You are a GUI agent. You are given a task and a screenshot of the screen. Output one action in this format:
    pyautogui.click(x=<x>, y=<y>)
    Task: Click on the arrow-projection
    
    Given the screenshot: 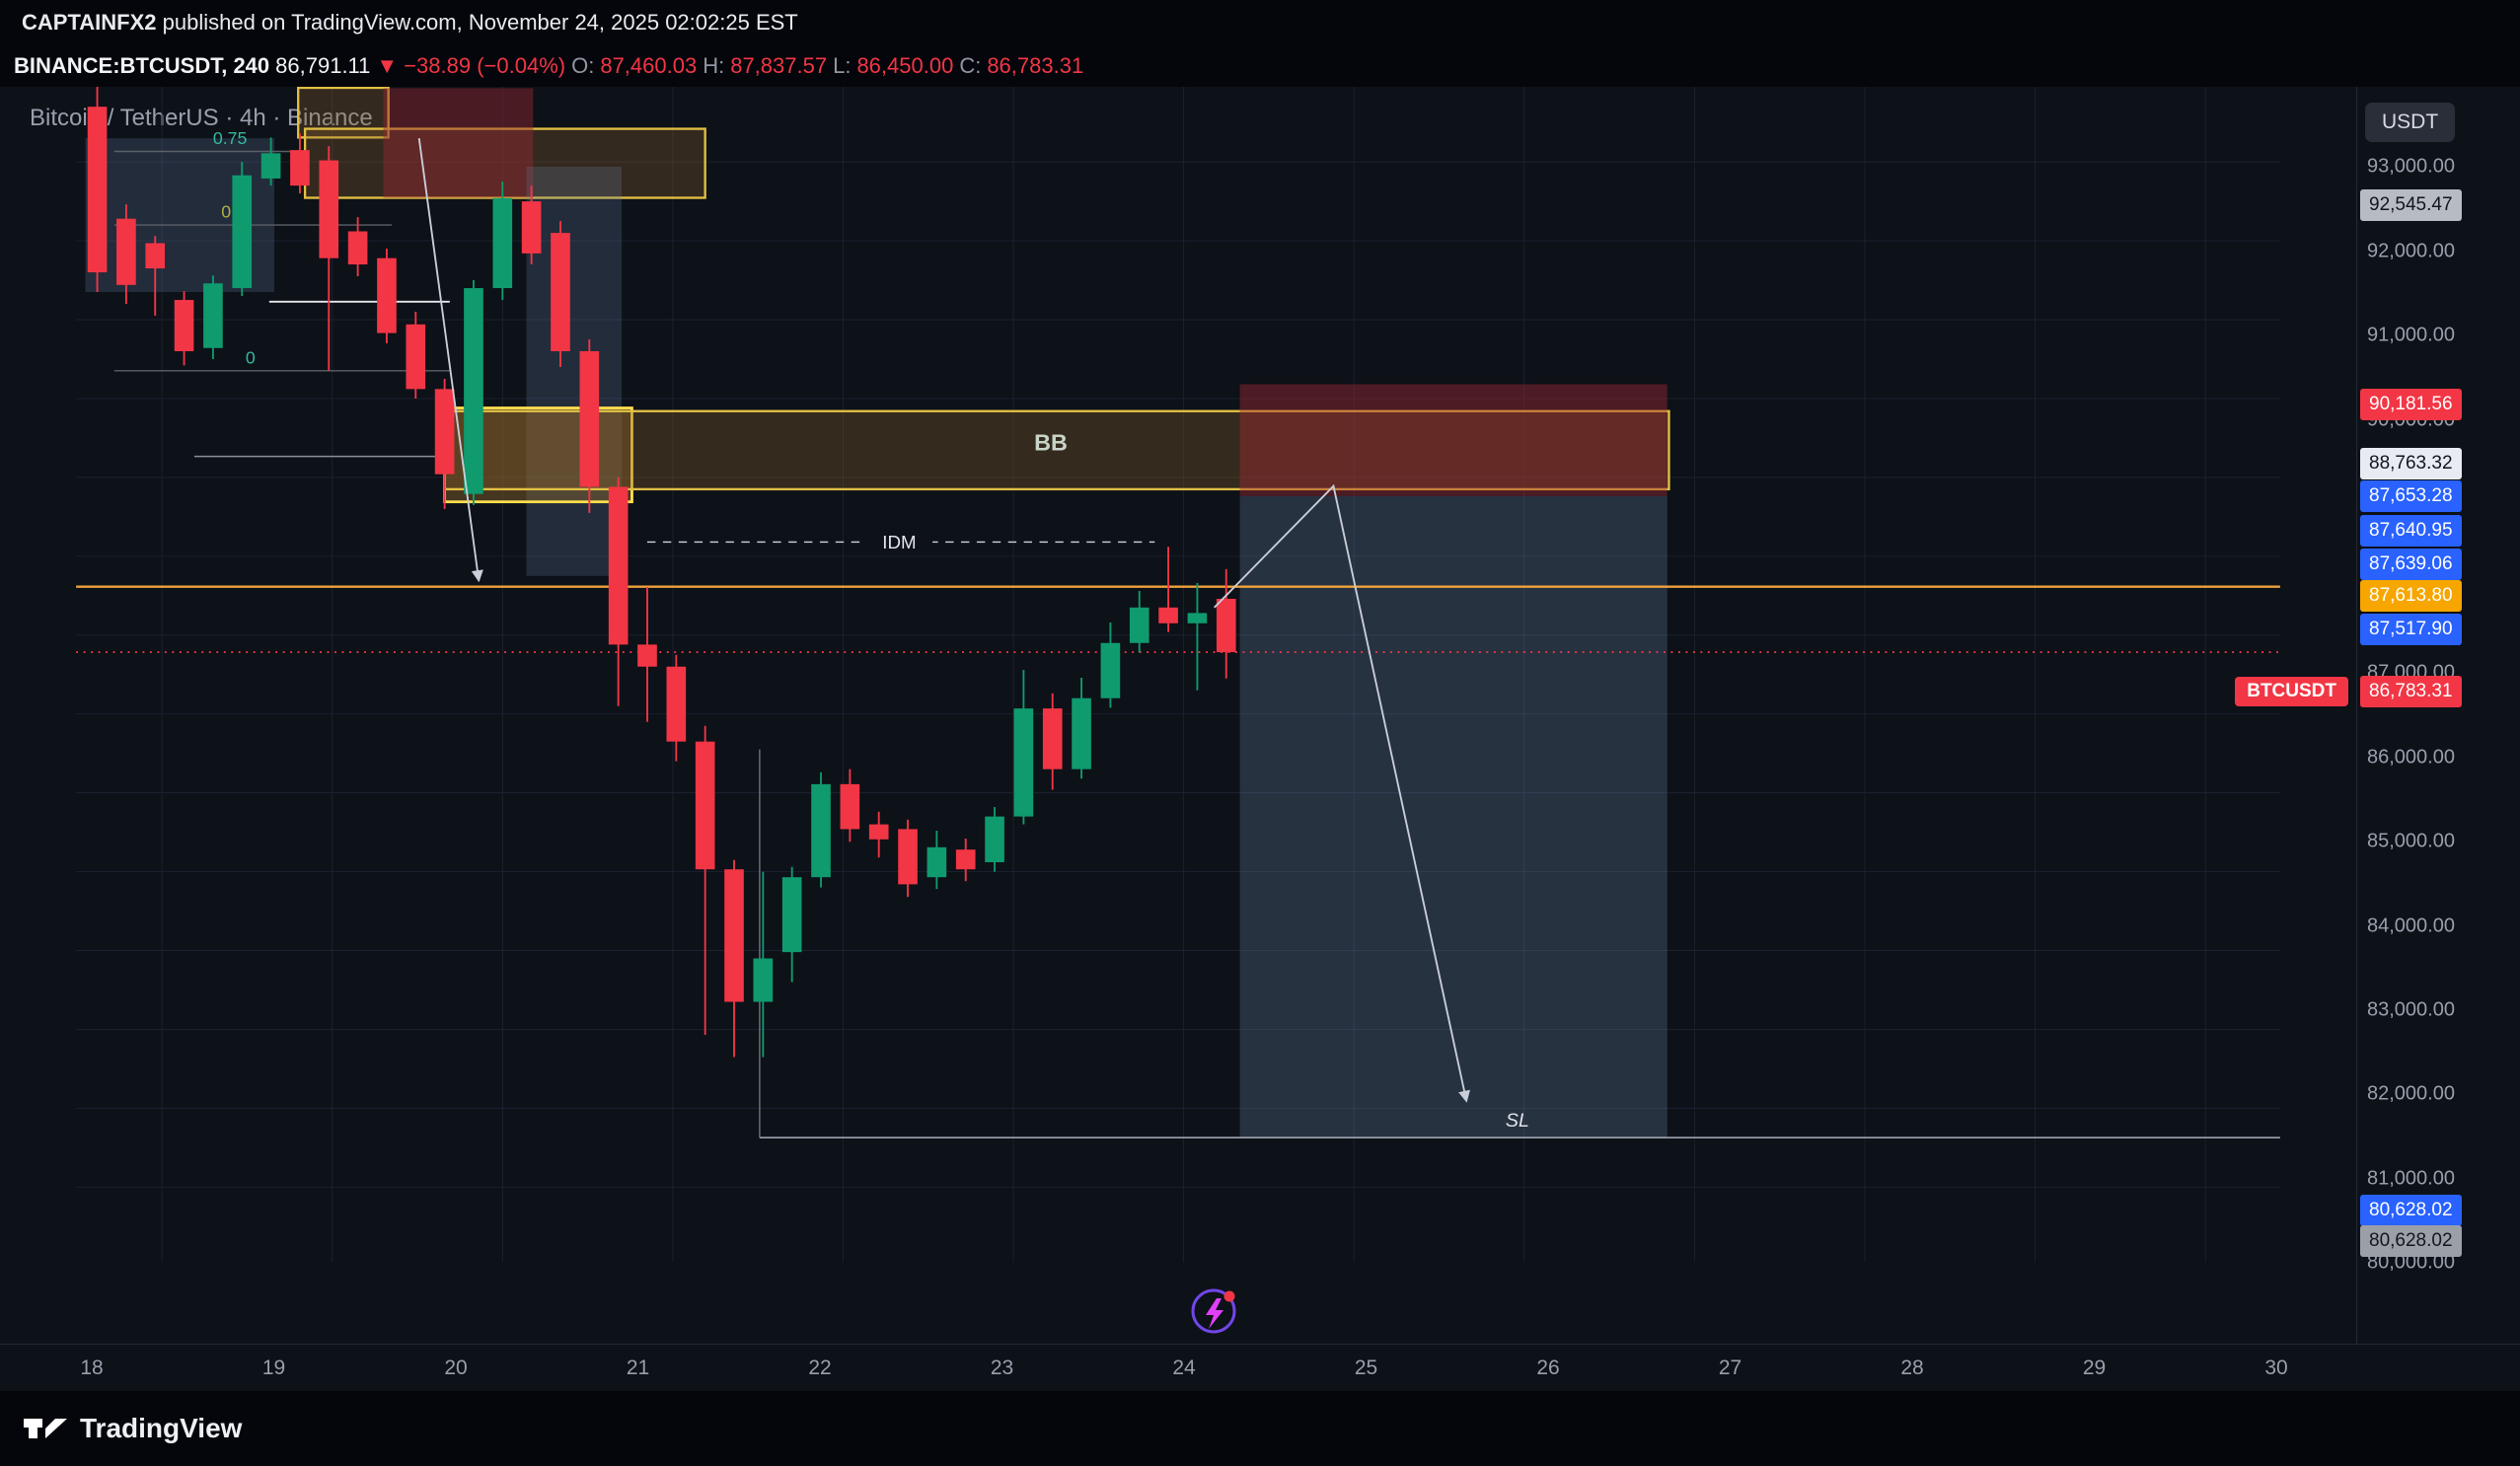 What is the action you would take?
    pyautogui.click(x=1342, y=793)
    